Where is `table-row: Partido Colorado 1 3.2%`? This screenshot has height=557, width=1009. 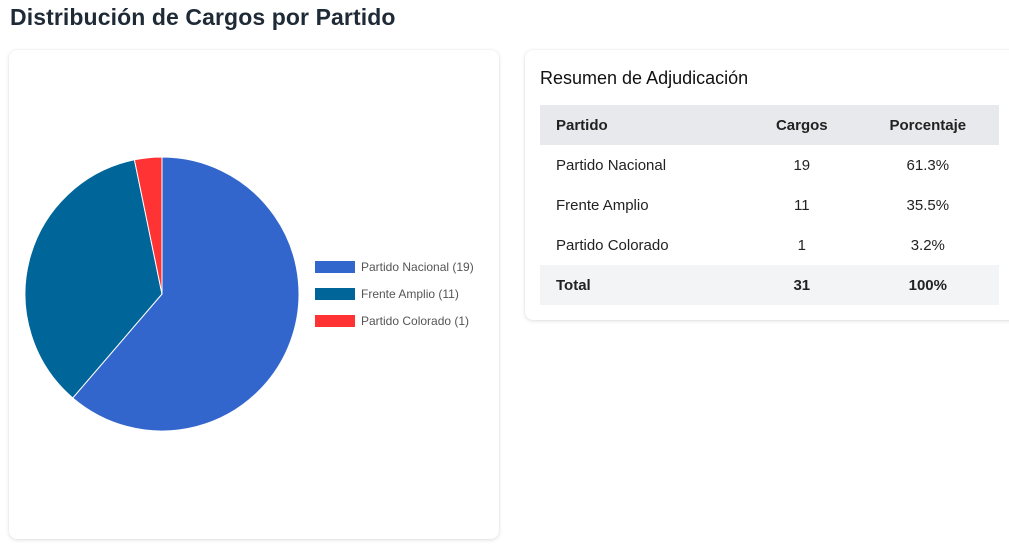 table-row: Partido Colorado 1 3.2% is located at coordinates (769, 245).